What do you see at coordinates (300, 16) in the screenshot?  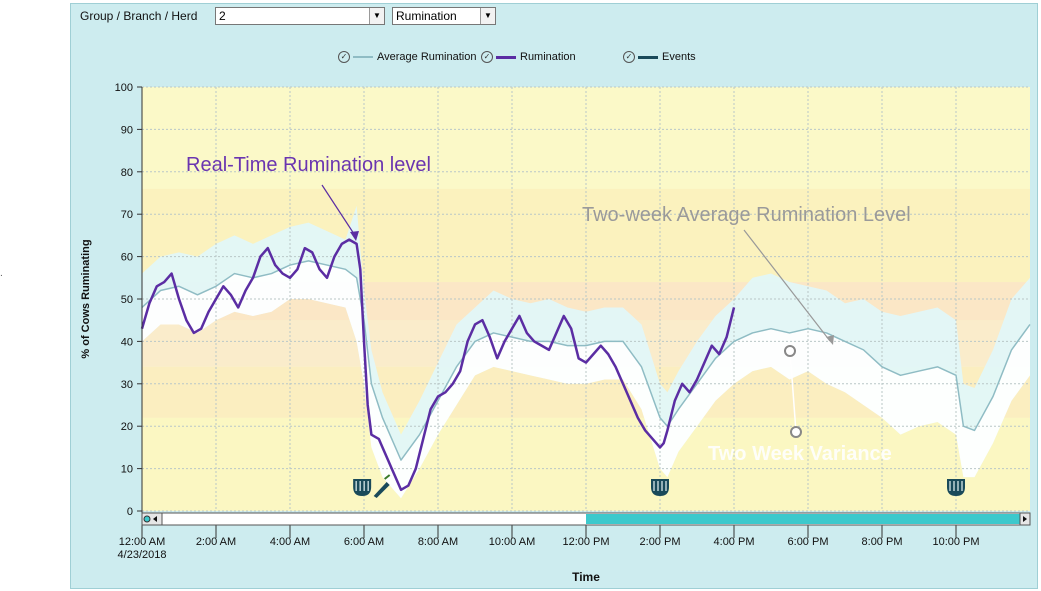 I see `group-select: 2 ▼` at bounding box center [300, 16].